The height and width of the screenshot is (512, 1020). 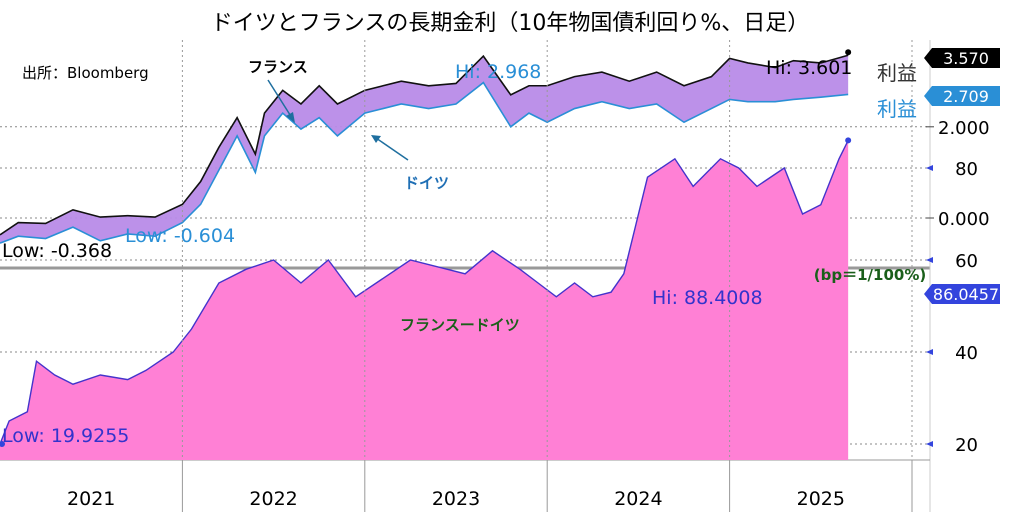 I want to click on france-high-label: Hi: 3.601, so click(x=809, y=68).